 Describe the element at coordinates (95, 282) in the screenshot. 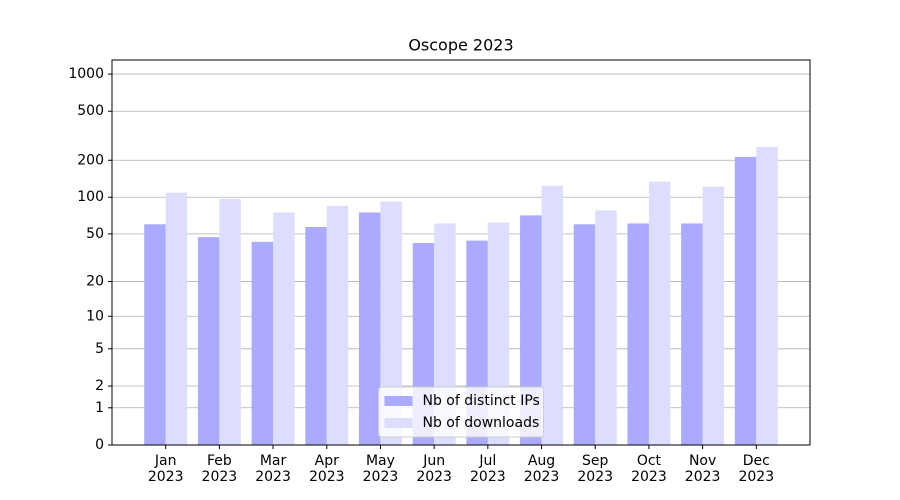

I see `y-tick-label: 20` at that location.